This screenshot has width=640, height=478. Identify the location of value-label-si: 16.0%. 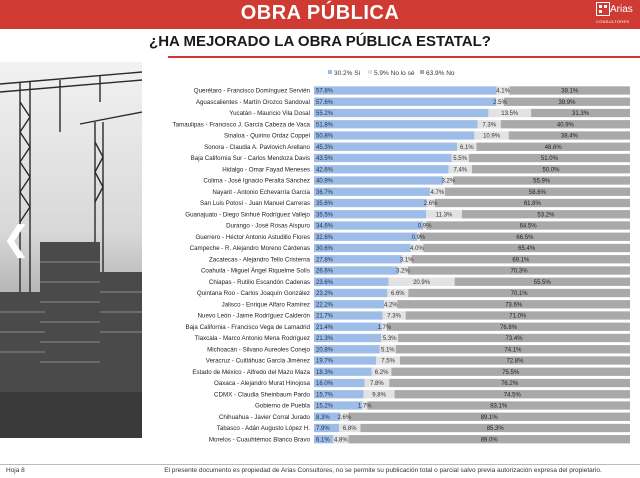
(325, 384).